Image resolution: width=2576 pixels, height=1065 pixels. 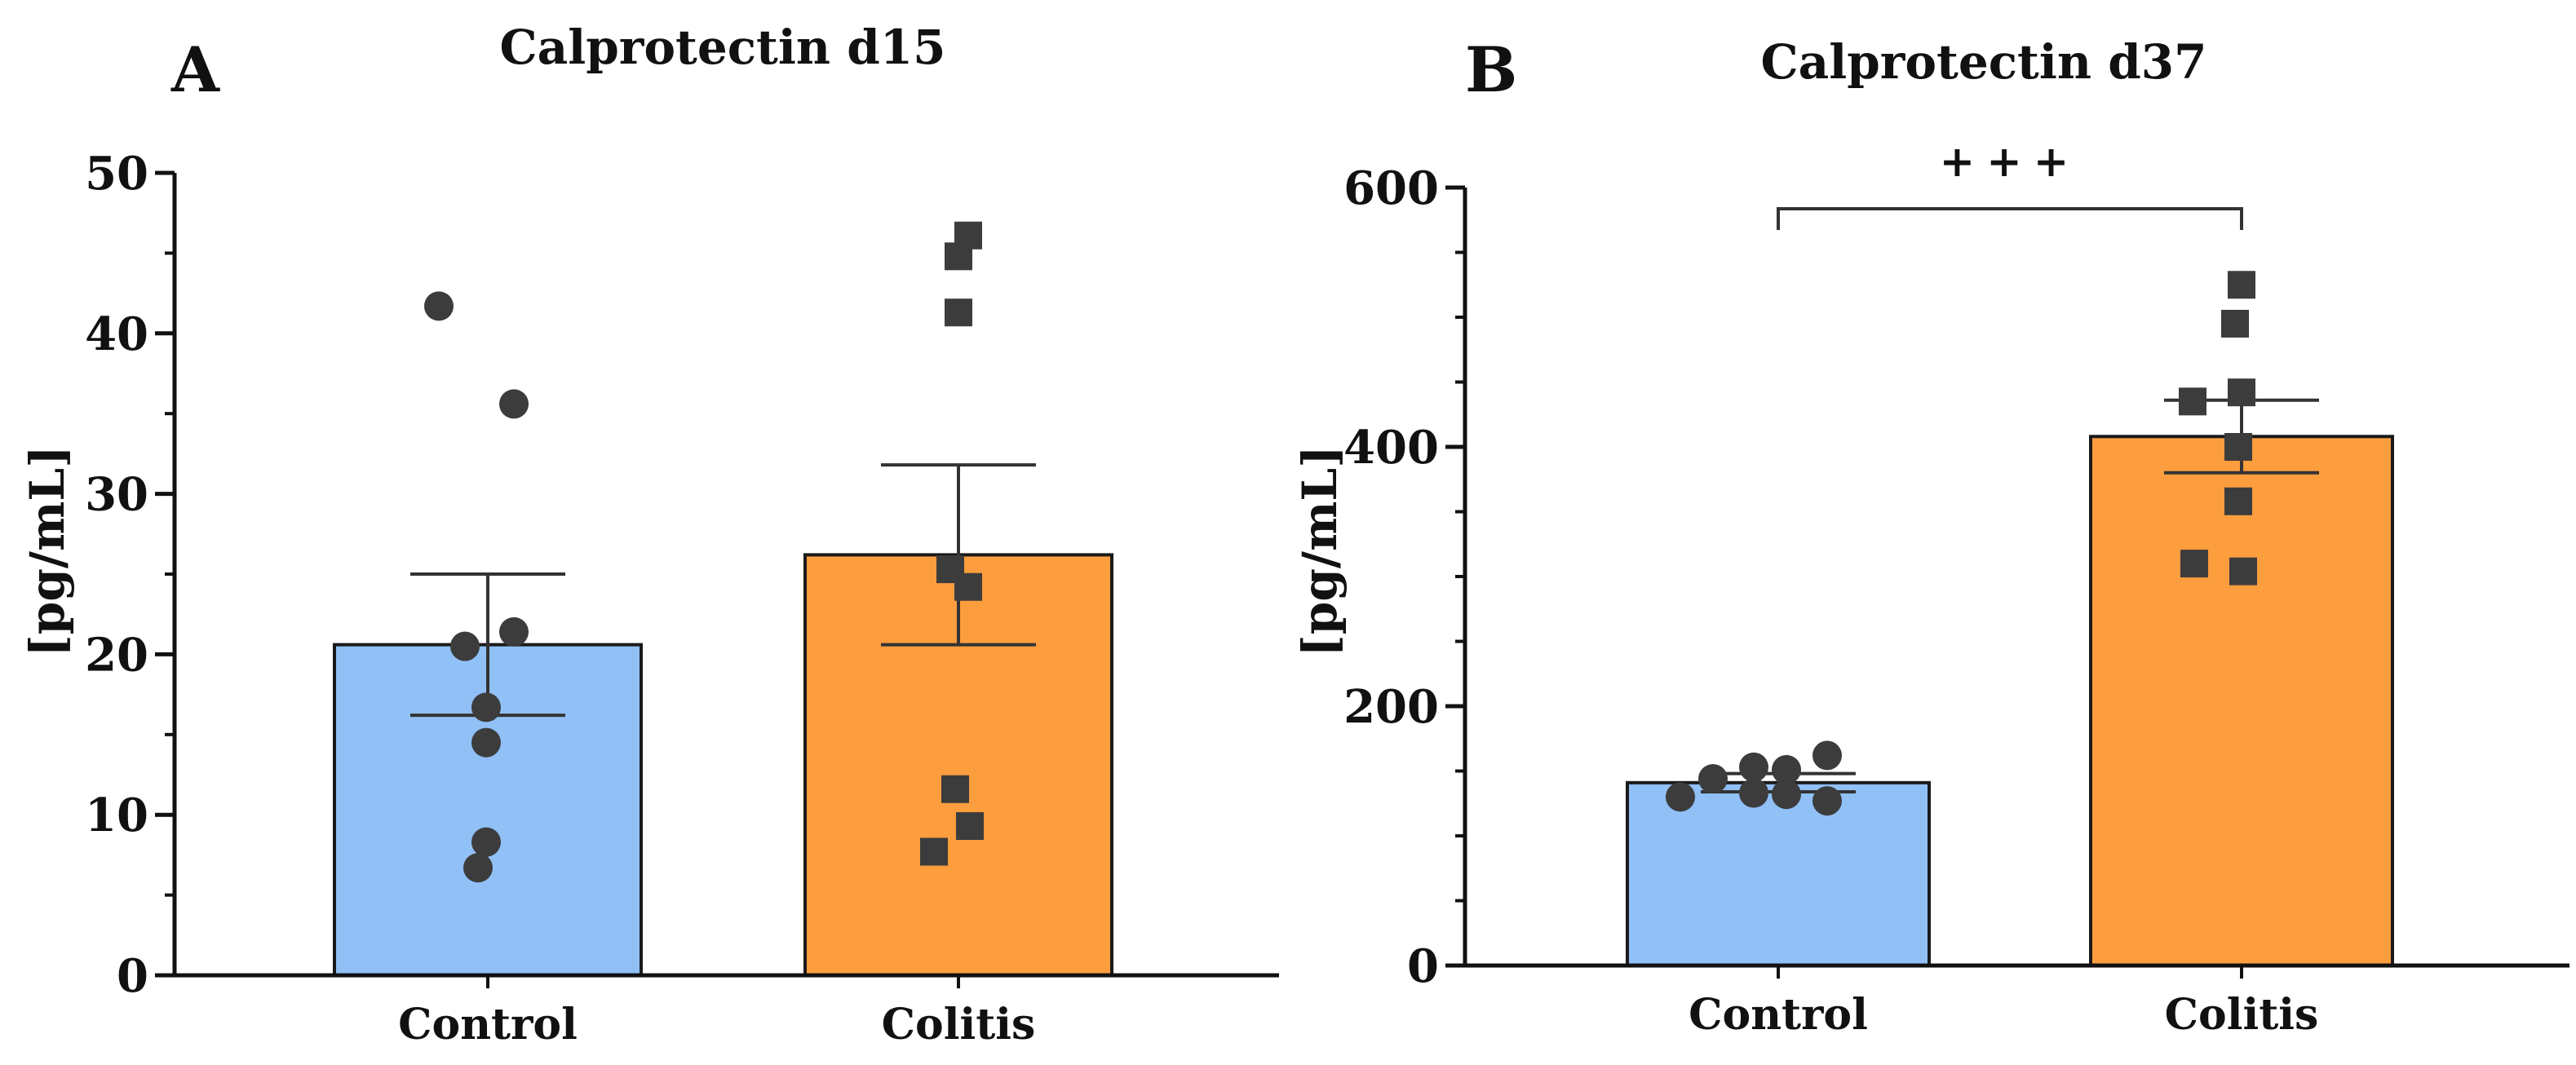 What do you see at coordinates (116, 174) in the screenshot?
I see `y-tick-label: 50` at bounding box center [116, 174].